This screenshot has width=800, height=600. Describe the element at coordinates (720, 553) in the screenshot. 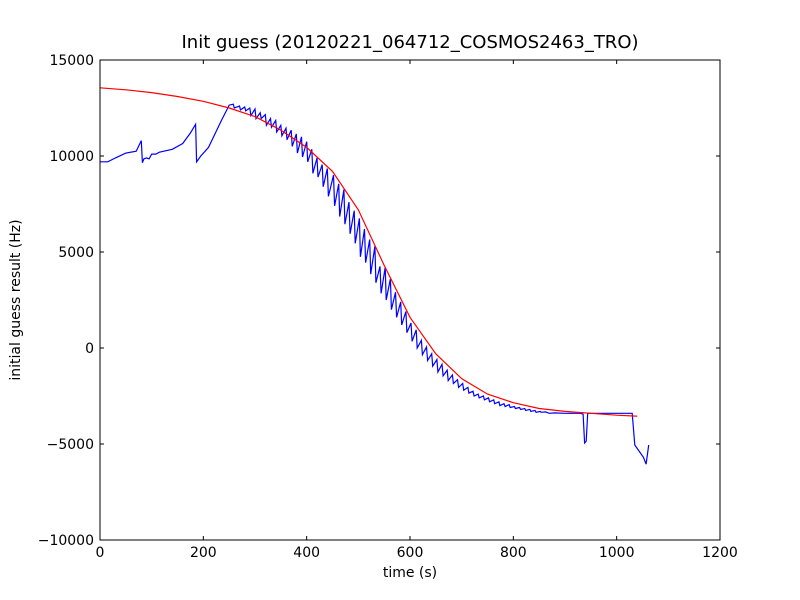

I see `x-tick-label: 1200` at that location.